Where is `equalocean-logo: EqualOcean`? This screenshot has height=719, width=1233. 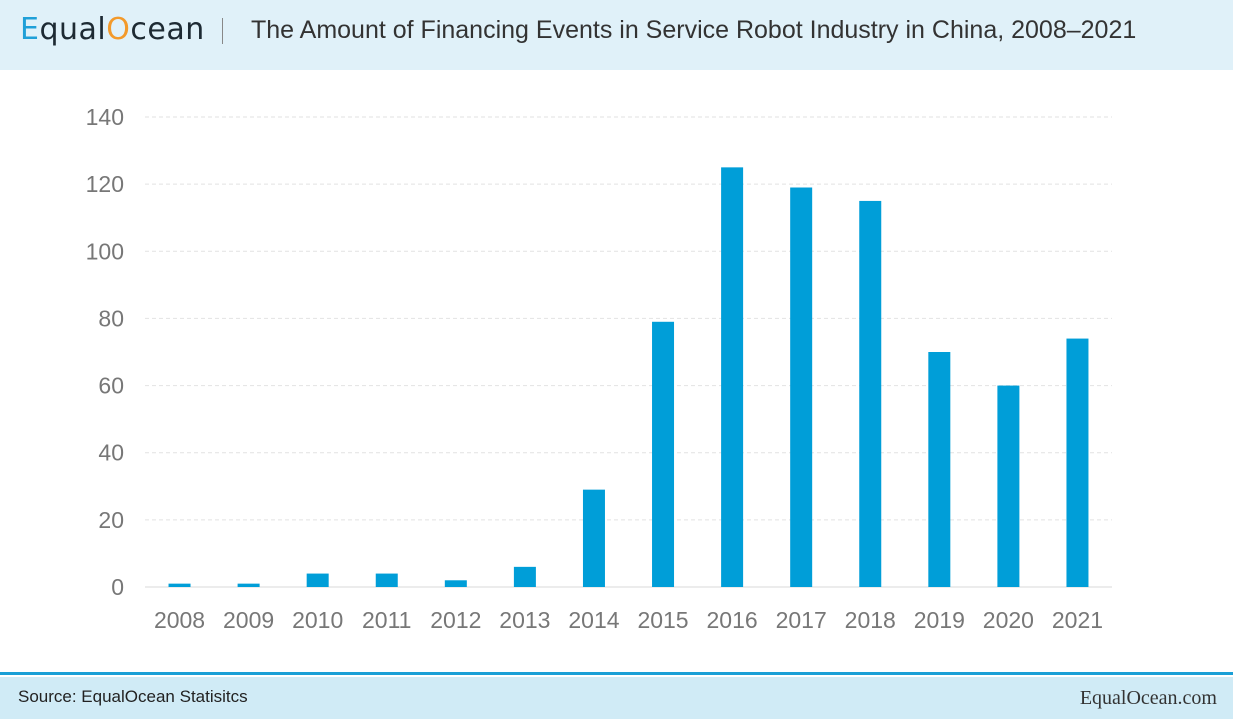
equalocean-logo: EqualOcean is located at coordinates (112, 29).